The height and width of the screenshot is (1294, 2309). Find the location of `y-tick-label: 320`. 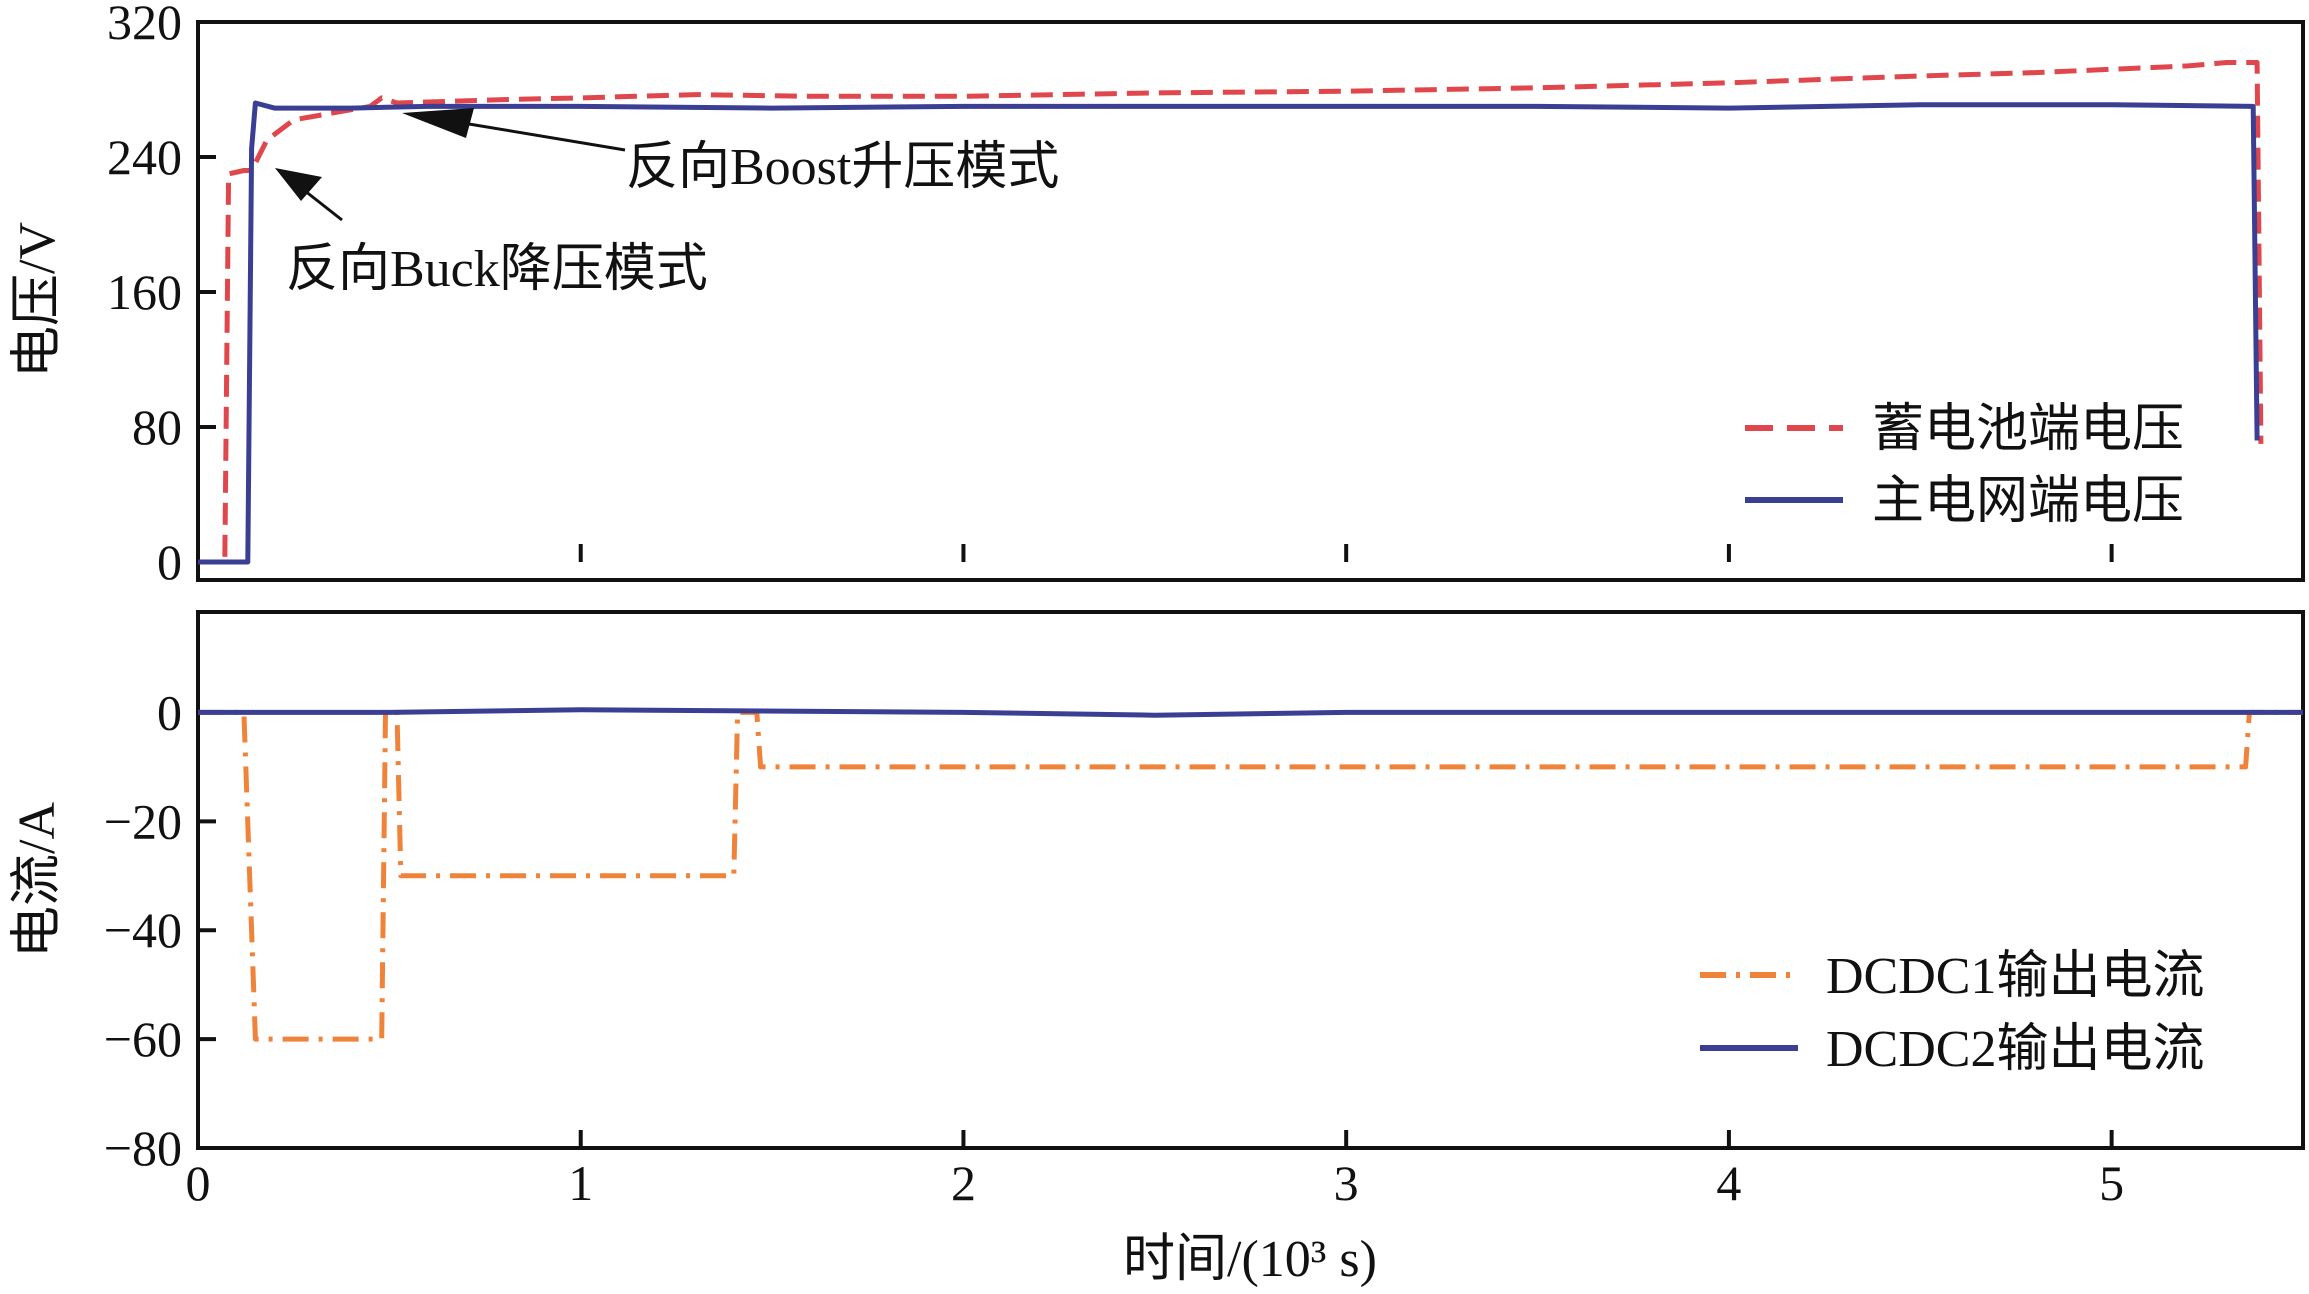

y-tick-label: 320 is located at coordinates (144, 25).